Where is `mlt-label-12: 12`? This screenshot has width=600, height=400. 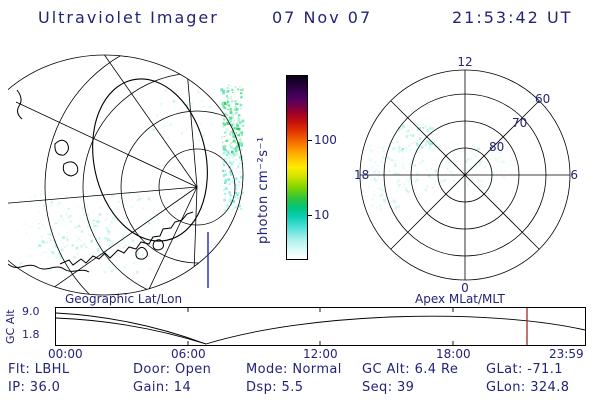 mlt-label-12: 12 is located at coordinates (464, 62).